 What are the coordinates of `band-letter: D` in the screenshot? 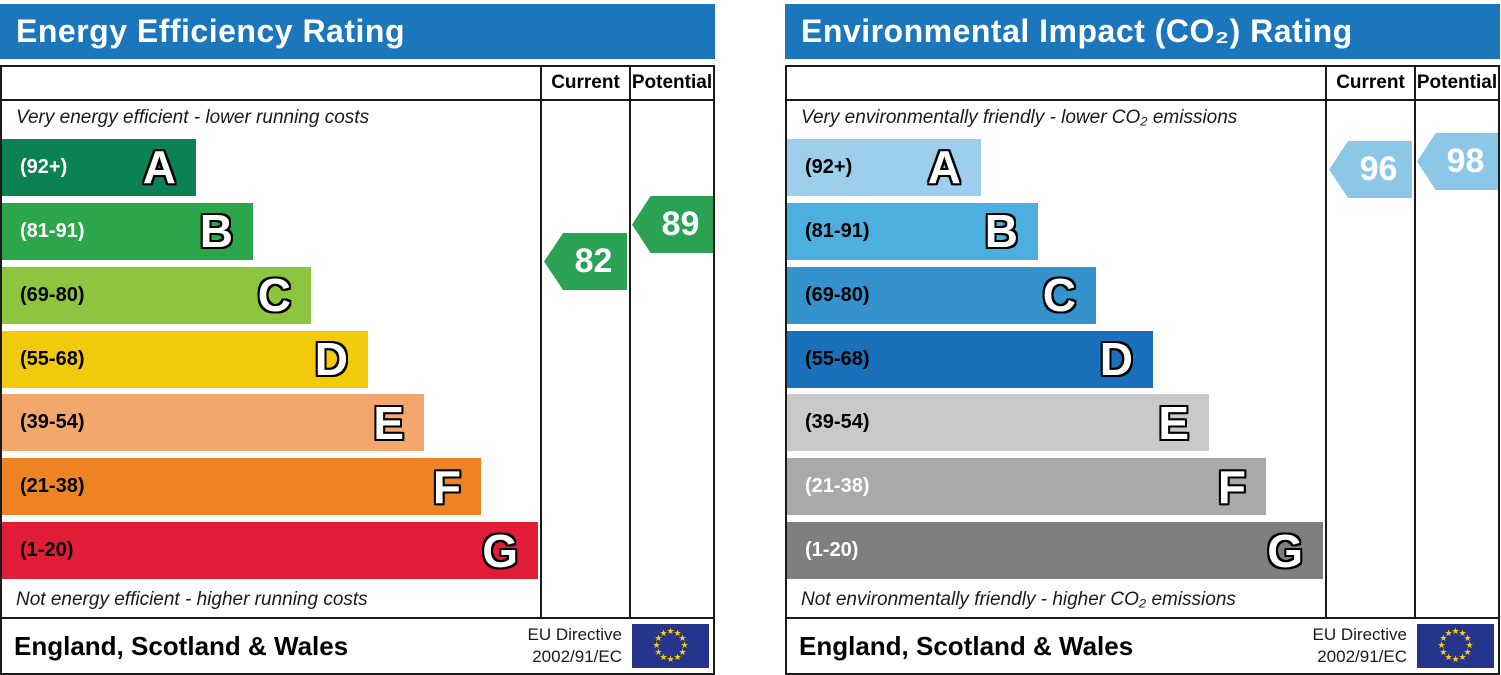 It's located at (1116, 359).